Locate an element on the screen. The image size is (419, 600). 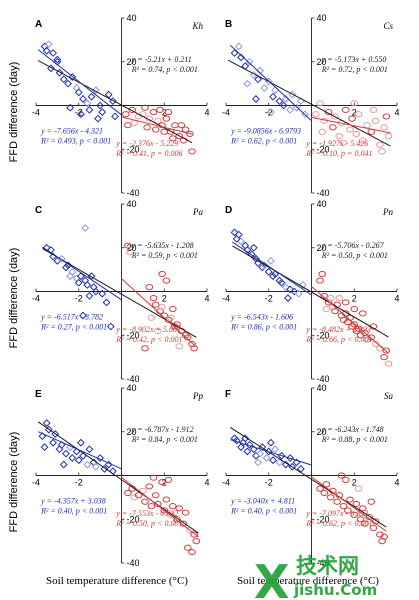
y-axis-label-row1: FFD difference (day) is located at coordinates (14, 112).